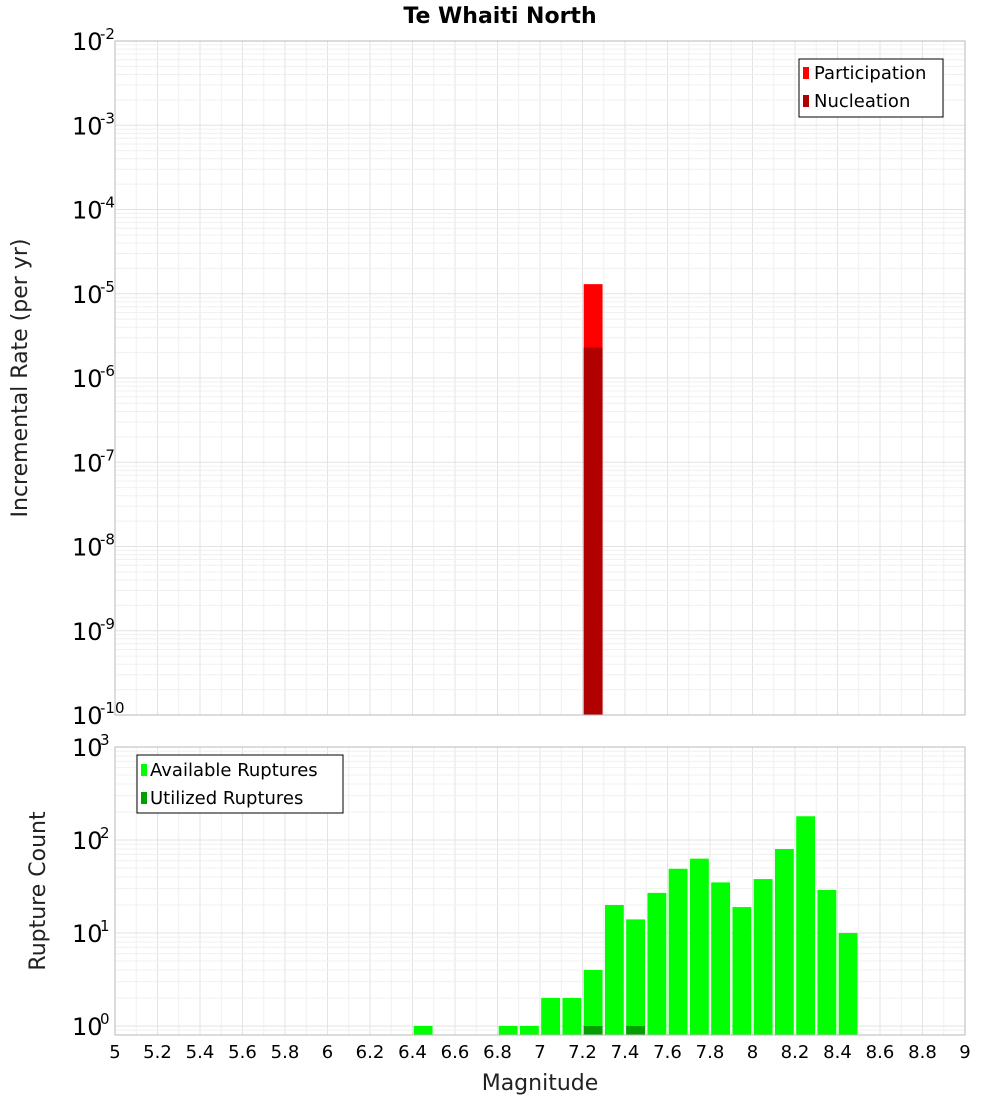 Image resolution: width=1000 pixels, height=1100 pixels. I want to click on x-tick-label: 5.4, so click(200, 1052).